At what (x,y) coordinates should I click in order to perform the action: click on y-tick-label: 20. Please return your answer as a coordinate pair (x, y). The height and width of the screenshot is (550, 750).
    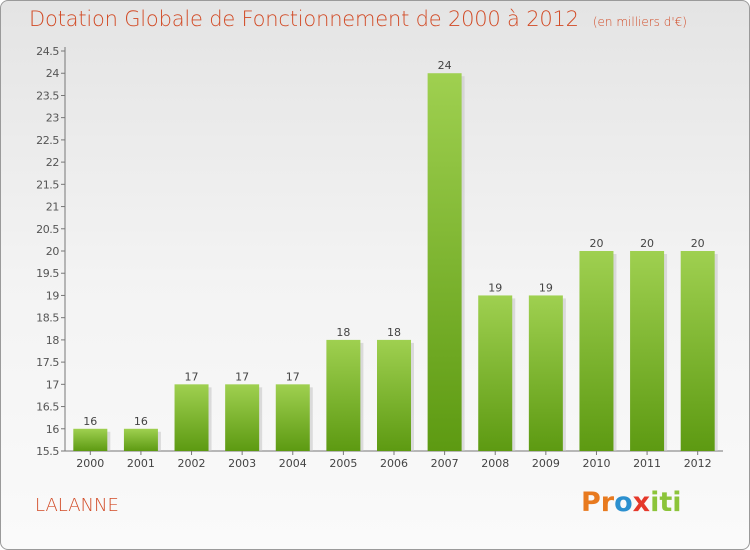
    Looking at the image, I should click on (53, 251).